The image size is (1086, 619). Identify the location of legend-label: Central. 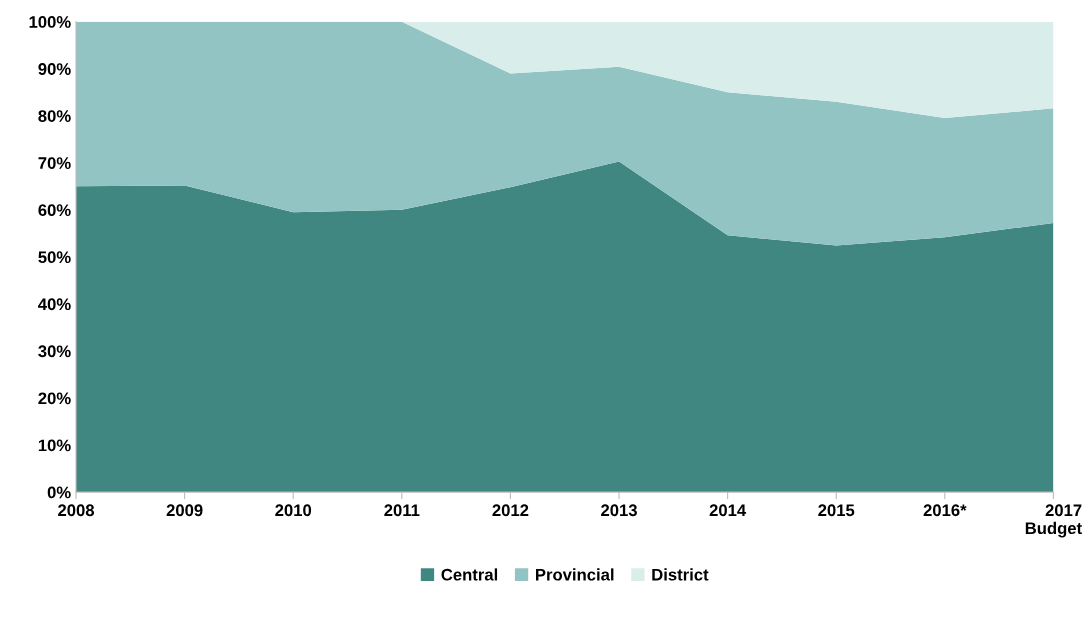
(469, 574).